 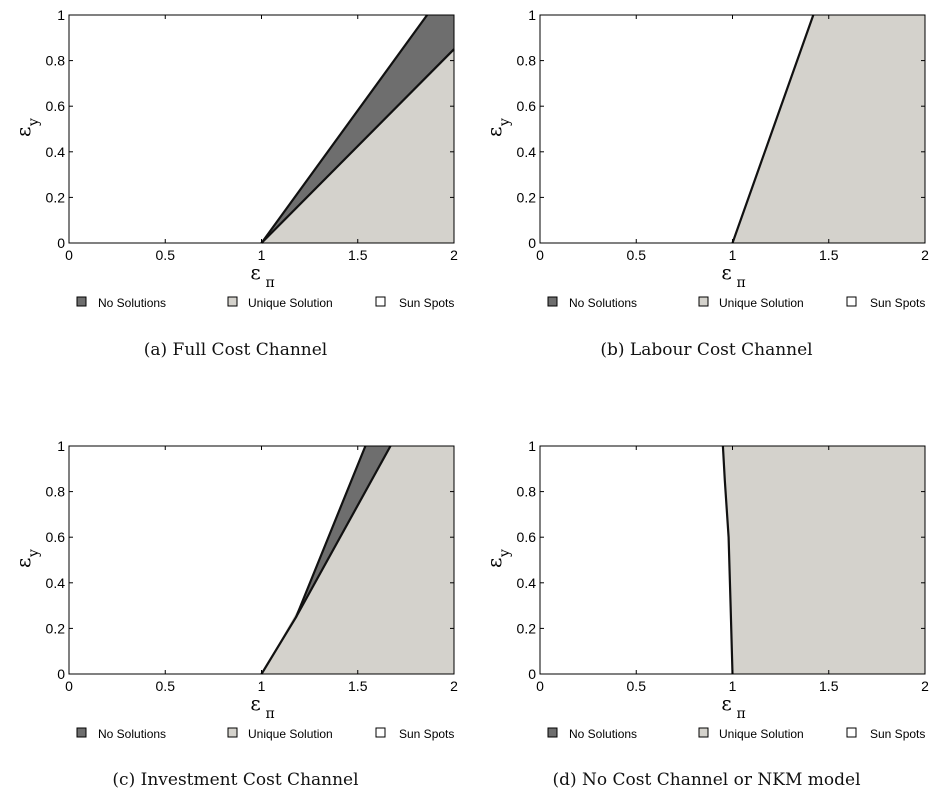 What do you see at coordinates (235, 350) in the screenshot?
I see `caption-a: (a) Full Cost Channel` at bounding box center [235, 350].